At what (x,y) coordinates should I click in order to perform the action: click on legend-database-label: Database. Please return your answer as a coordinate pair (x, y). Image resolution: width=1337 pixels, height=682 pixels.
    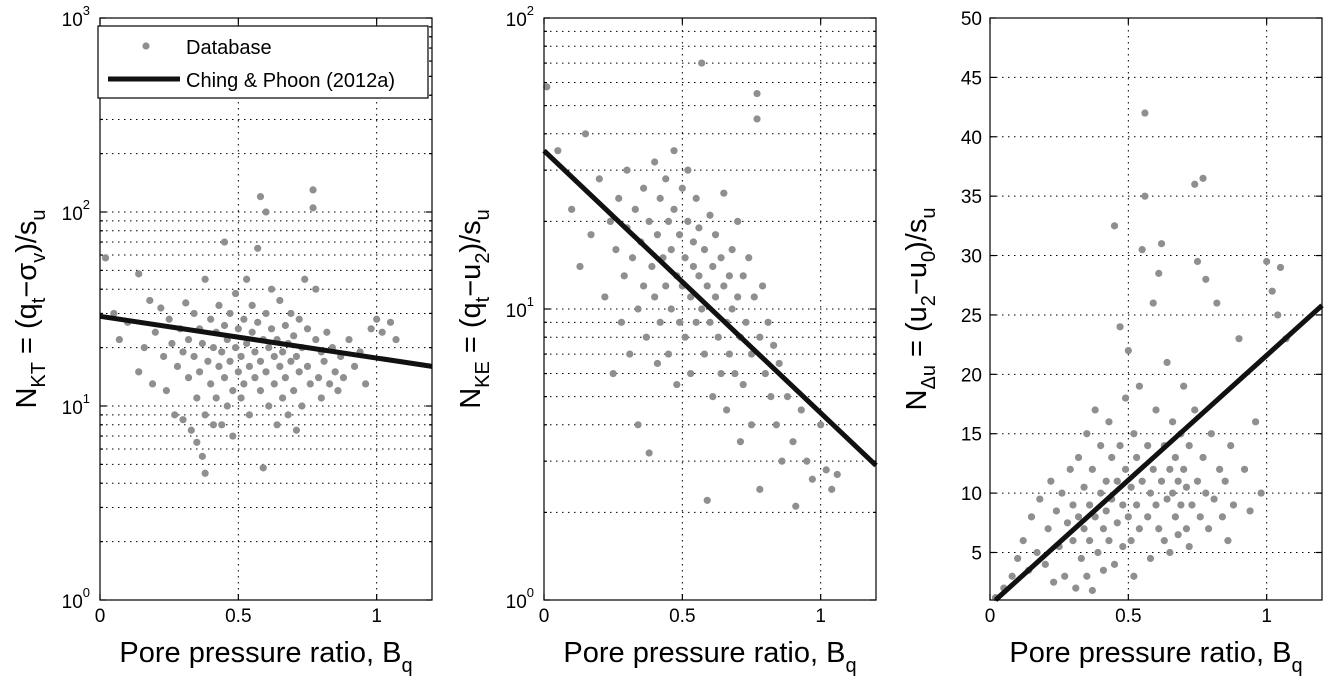
    Looking at the image, I should click on (229, 48).